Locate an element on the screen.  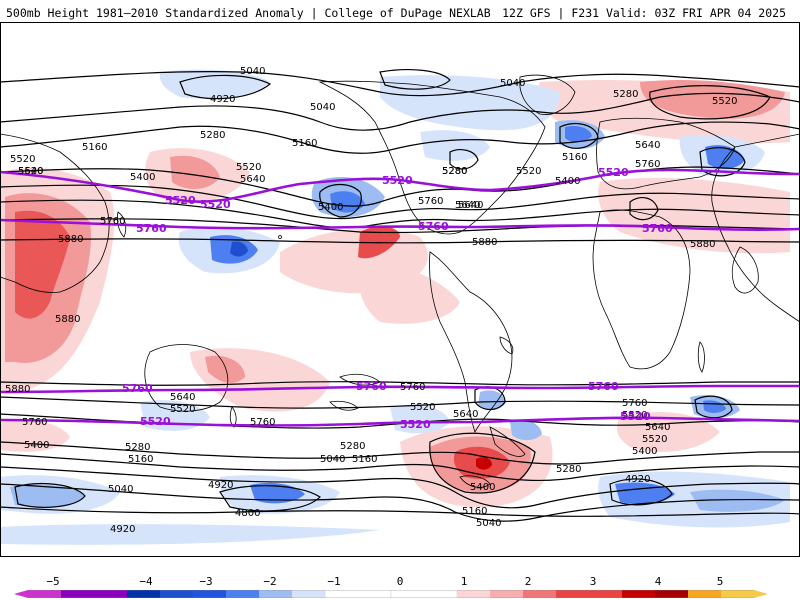
contour-closed-high-south-atlantic is located at coordinates (482, 463).